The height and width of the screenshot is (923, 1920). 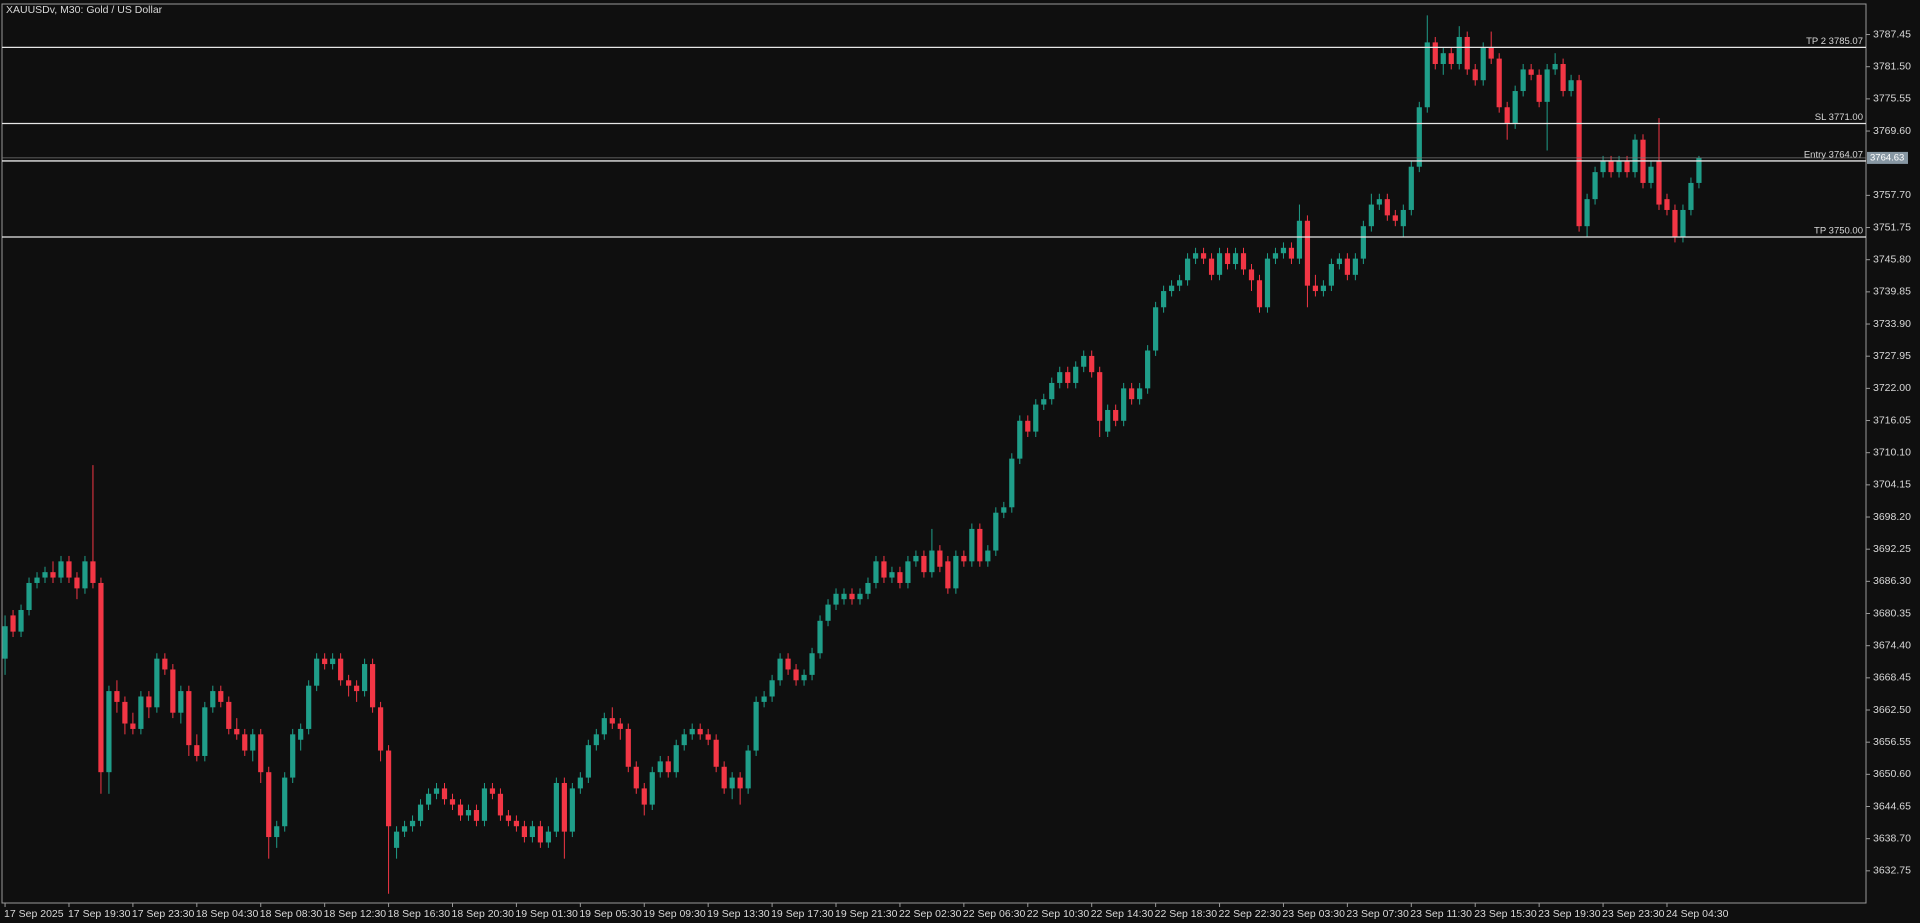 What do you see at coordinates (84, 10) in the screenshot?
I see `chart-title: XAUUSDv, M30: Gold / US Dollar` at bounding box center [84, 10].